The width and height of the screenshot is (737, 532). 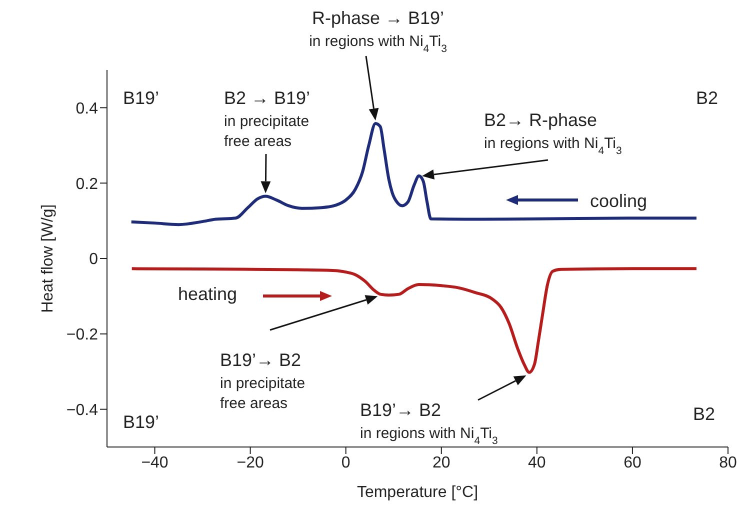 I want to click on y-tick-label: −0.4, so click(x=82, y=410).